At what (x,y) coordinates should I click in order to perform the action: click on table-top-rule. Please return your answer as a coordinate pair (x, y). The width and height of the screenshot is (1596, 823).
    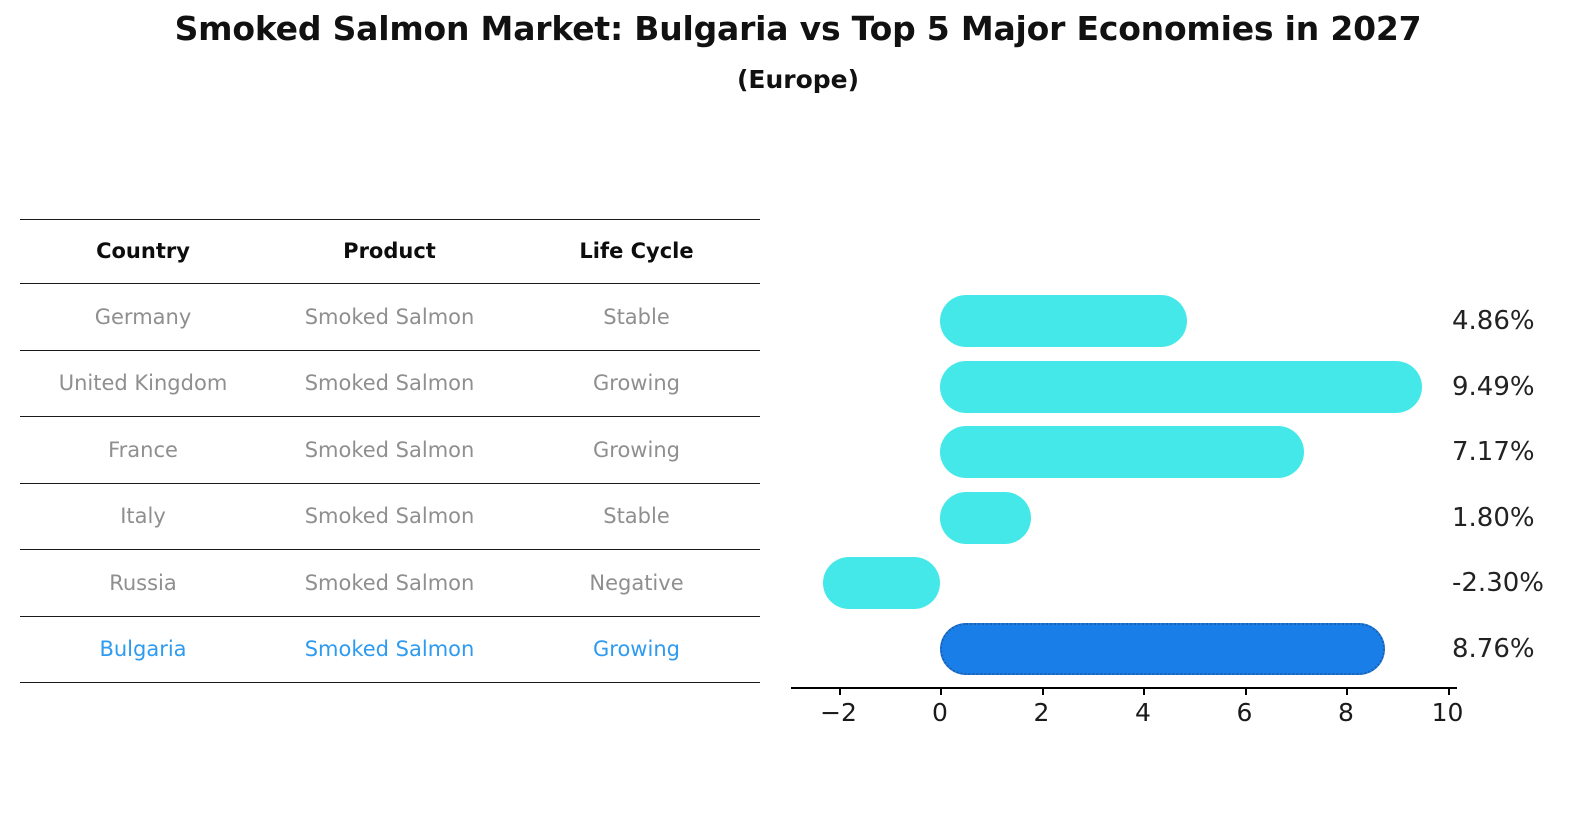
    Looking at the image, I should click on (390, 219).